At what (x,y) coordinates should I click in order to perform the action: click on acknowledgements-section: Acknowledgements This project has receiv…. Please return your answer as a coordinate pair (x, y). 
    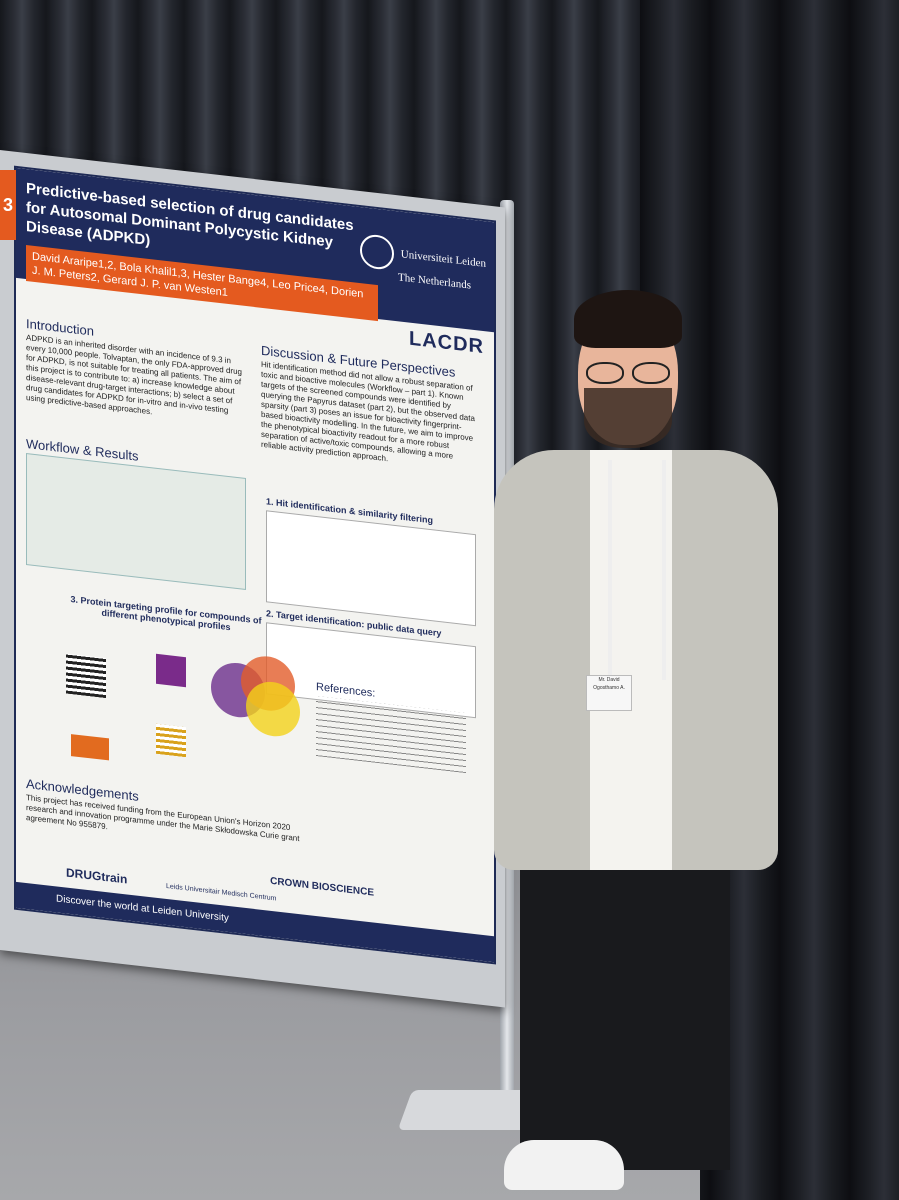
    Looking at the image, I should click on (166, 815).